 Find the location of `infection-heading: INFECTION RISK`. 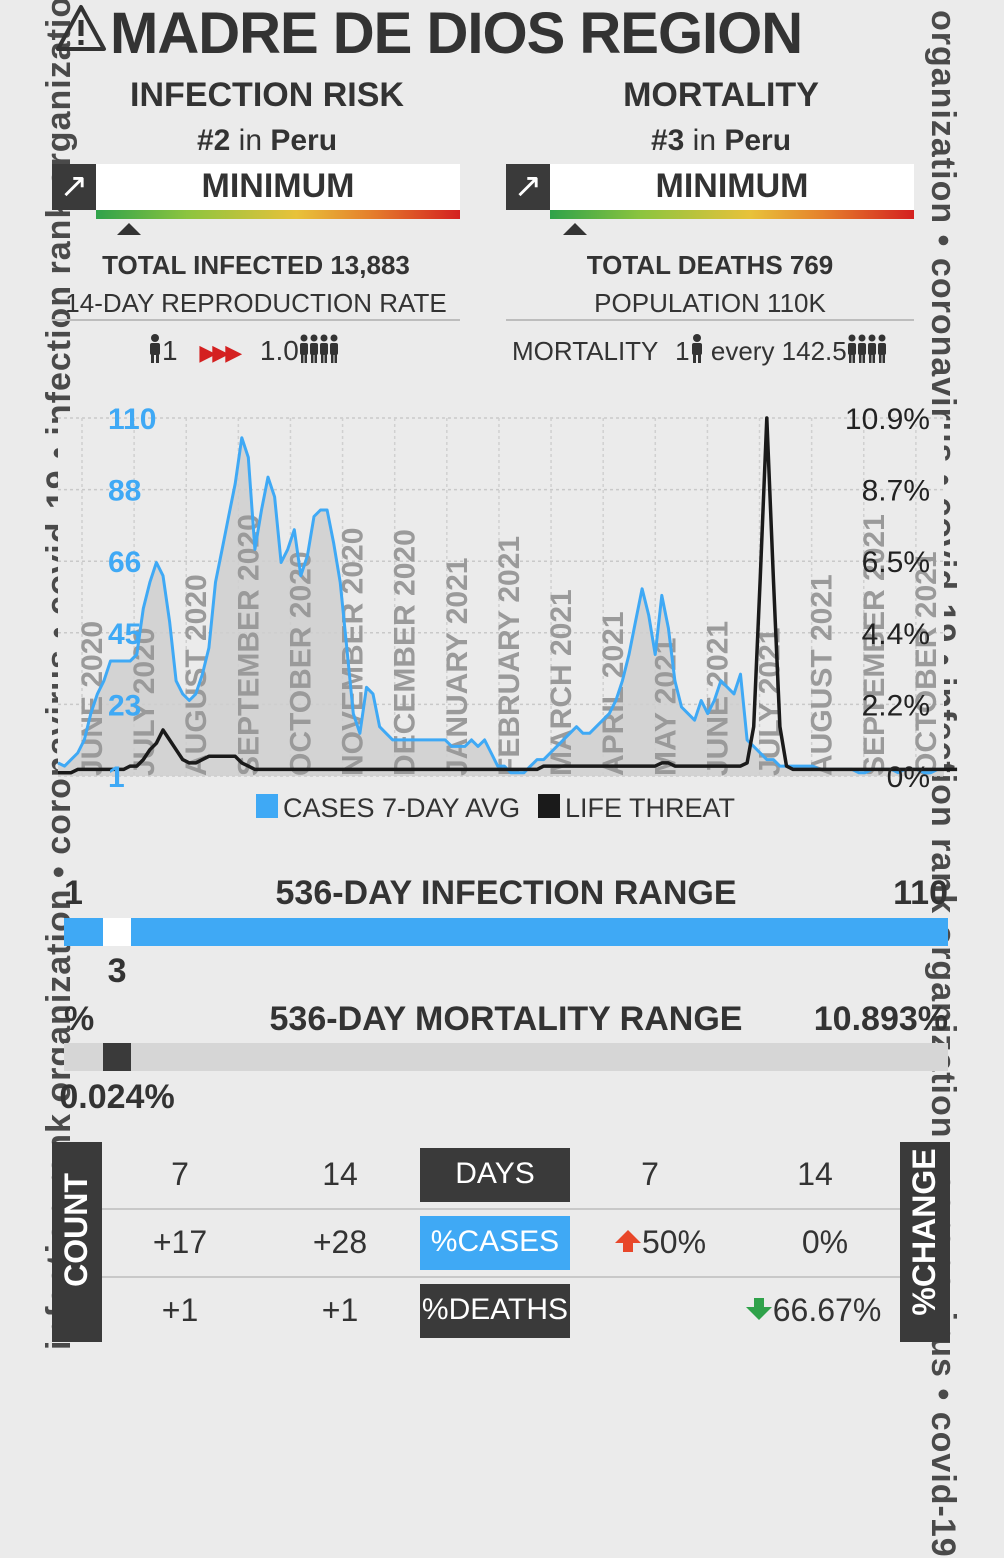

infection-heading: INFECTION RISK is located at coordinates (267, 95).